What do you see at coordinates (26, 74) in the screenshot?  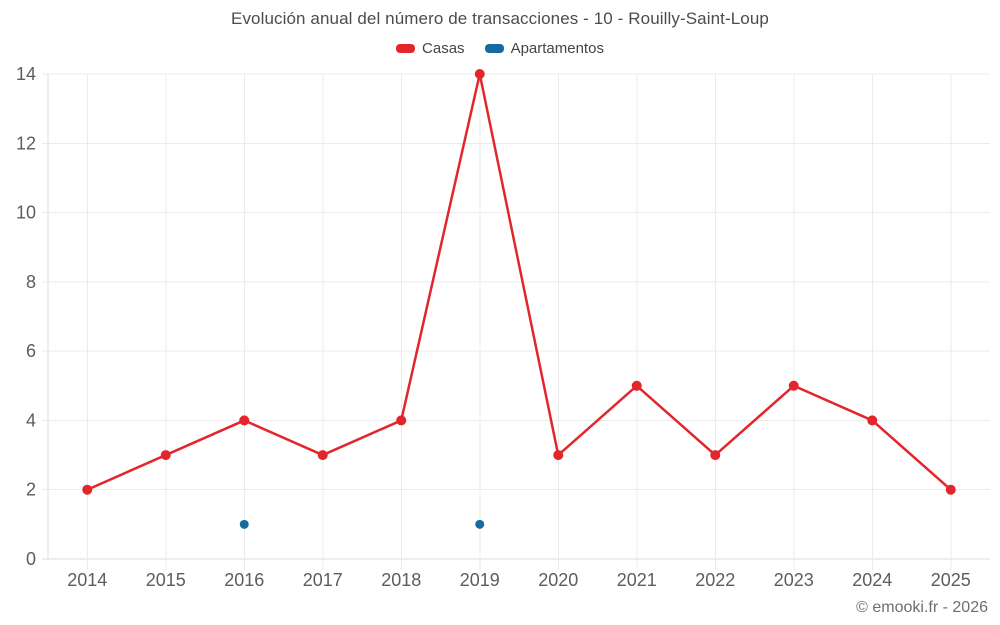 I see `y-axis-label: 14` at bounding box center [26, 74].